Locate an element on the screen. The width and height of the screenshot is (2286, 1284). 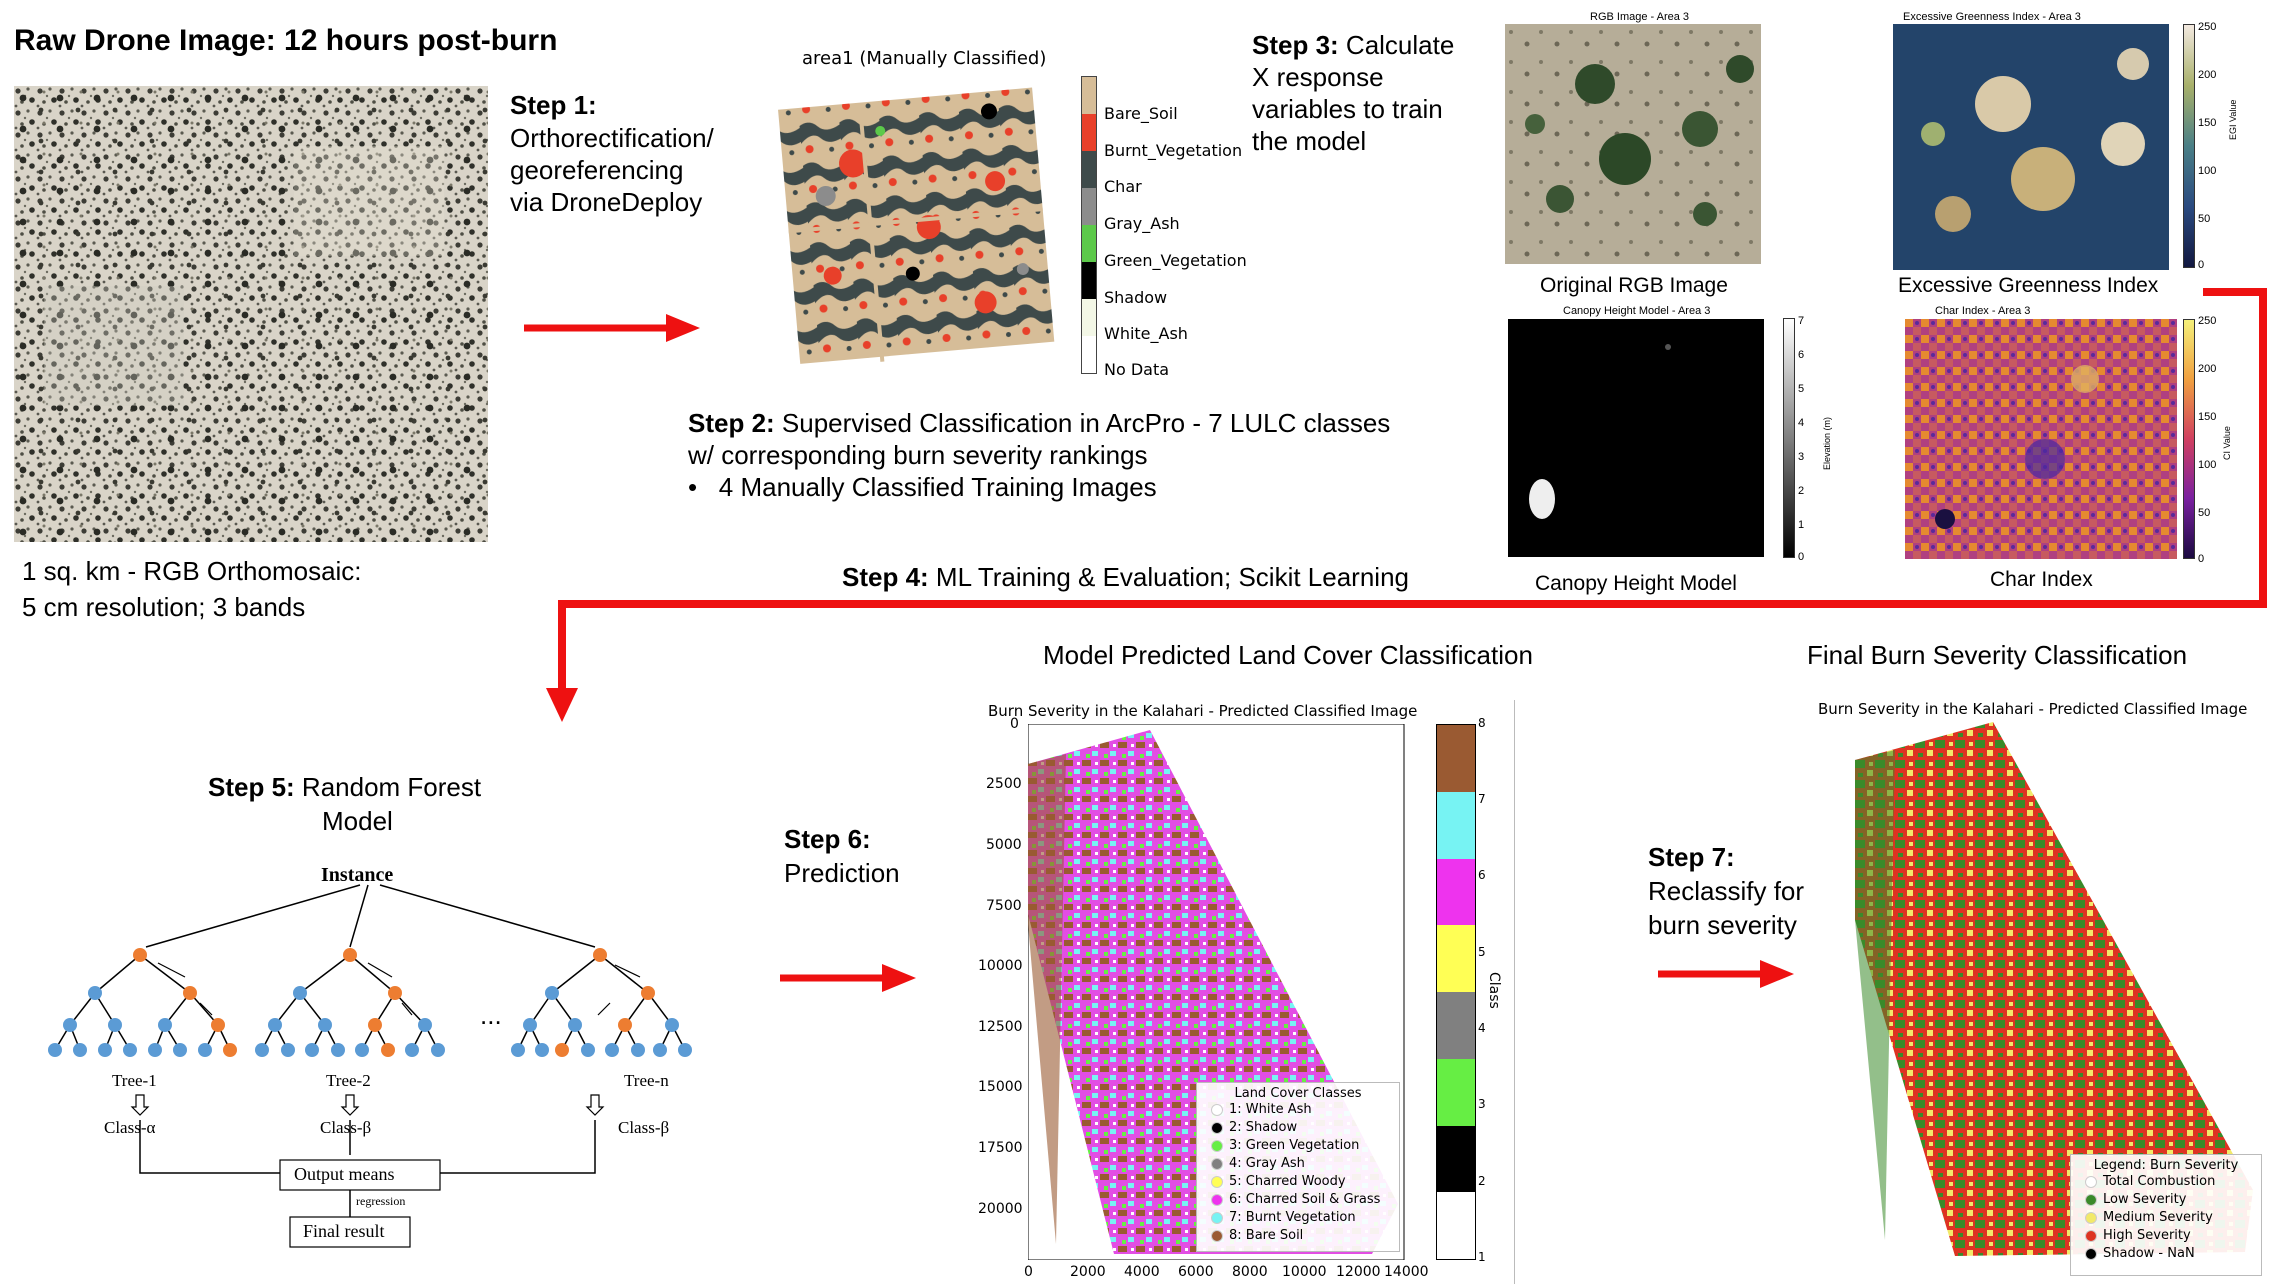
final-legend-label: Medium Severity is located at coordinates (2158, 1217).